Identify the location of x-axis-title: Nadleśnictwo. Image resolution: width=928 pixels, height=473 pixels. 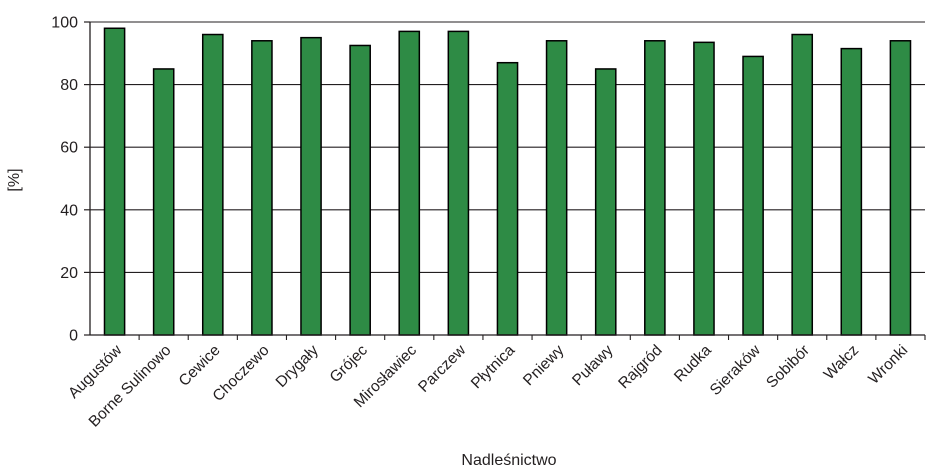
(508, 460).